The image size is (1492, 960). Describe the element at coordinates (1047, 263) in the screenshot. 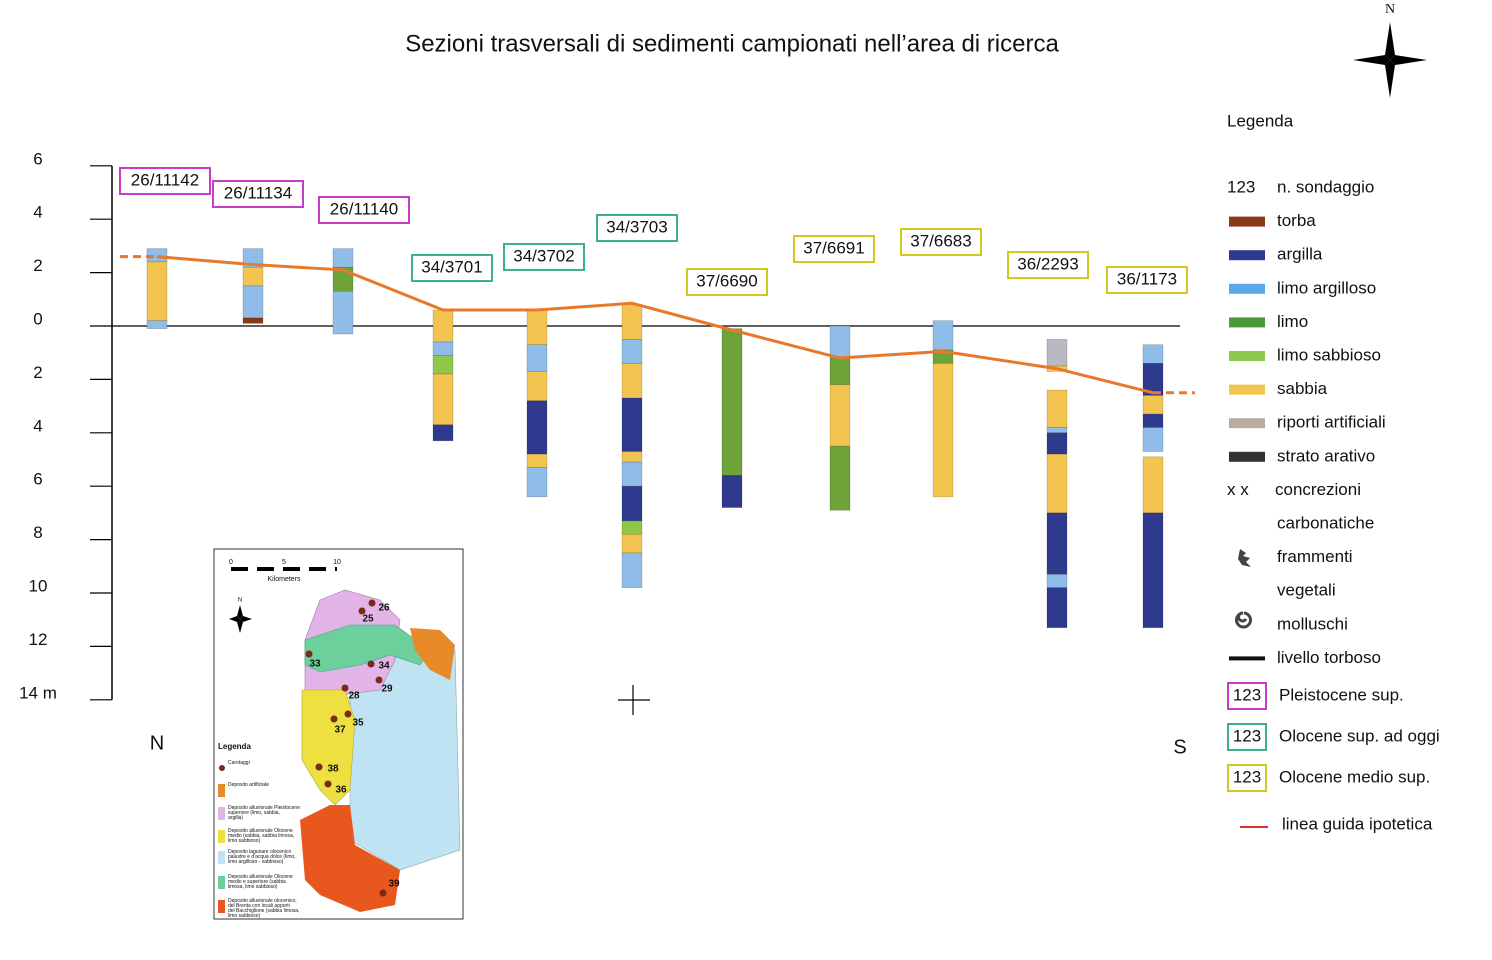

I see `borehole-label: 36/2293` at that location.